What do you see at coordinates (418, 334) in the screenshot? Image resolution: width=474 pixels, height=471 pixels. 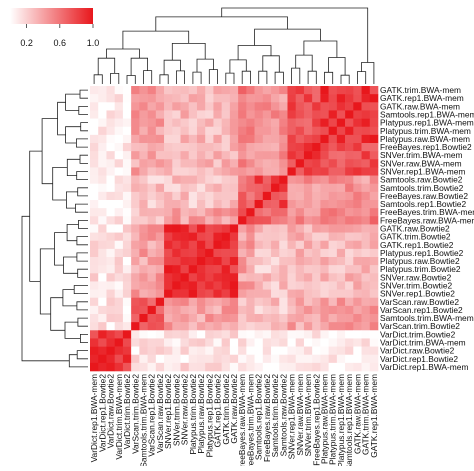 I see `row-label: VarDict.trim.Bowtie2` at bounding box center [418, 334].